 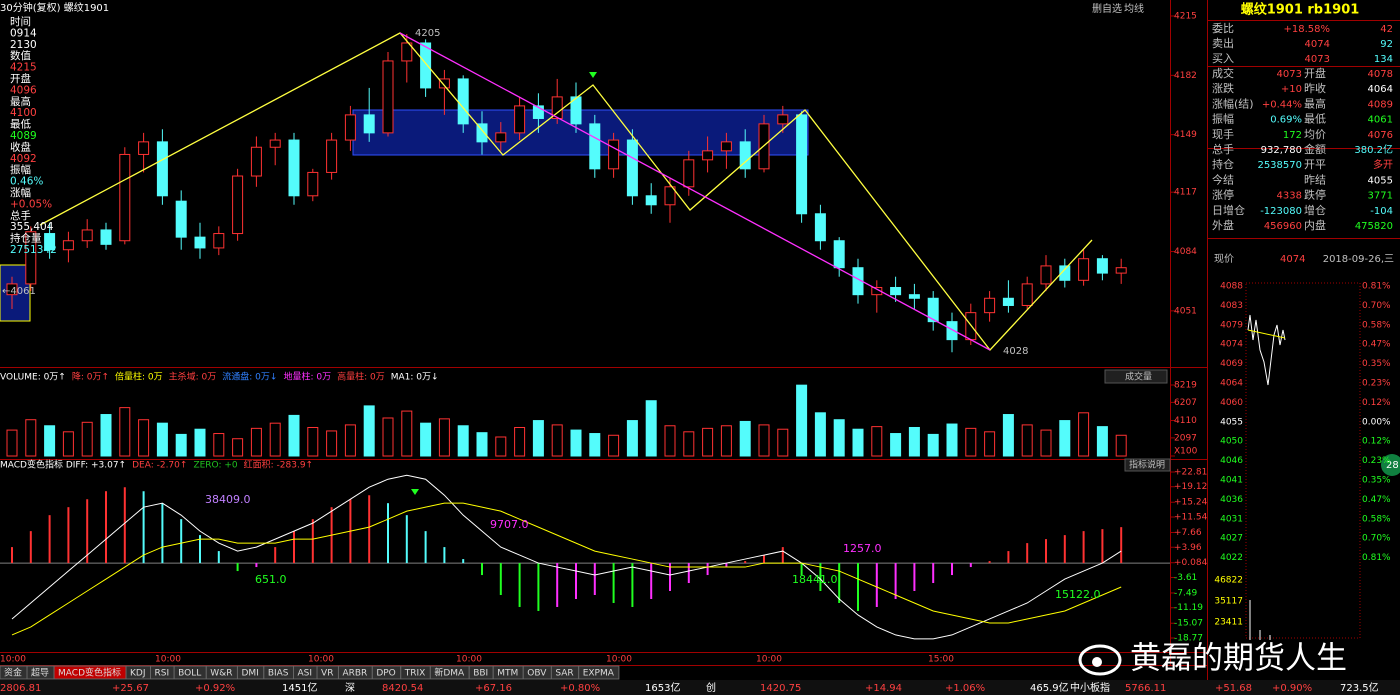 I want to click on tab: KDJ, so click(x=138, y=672).